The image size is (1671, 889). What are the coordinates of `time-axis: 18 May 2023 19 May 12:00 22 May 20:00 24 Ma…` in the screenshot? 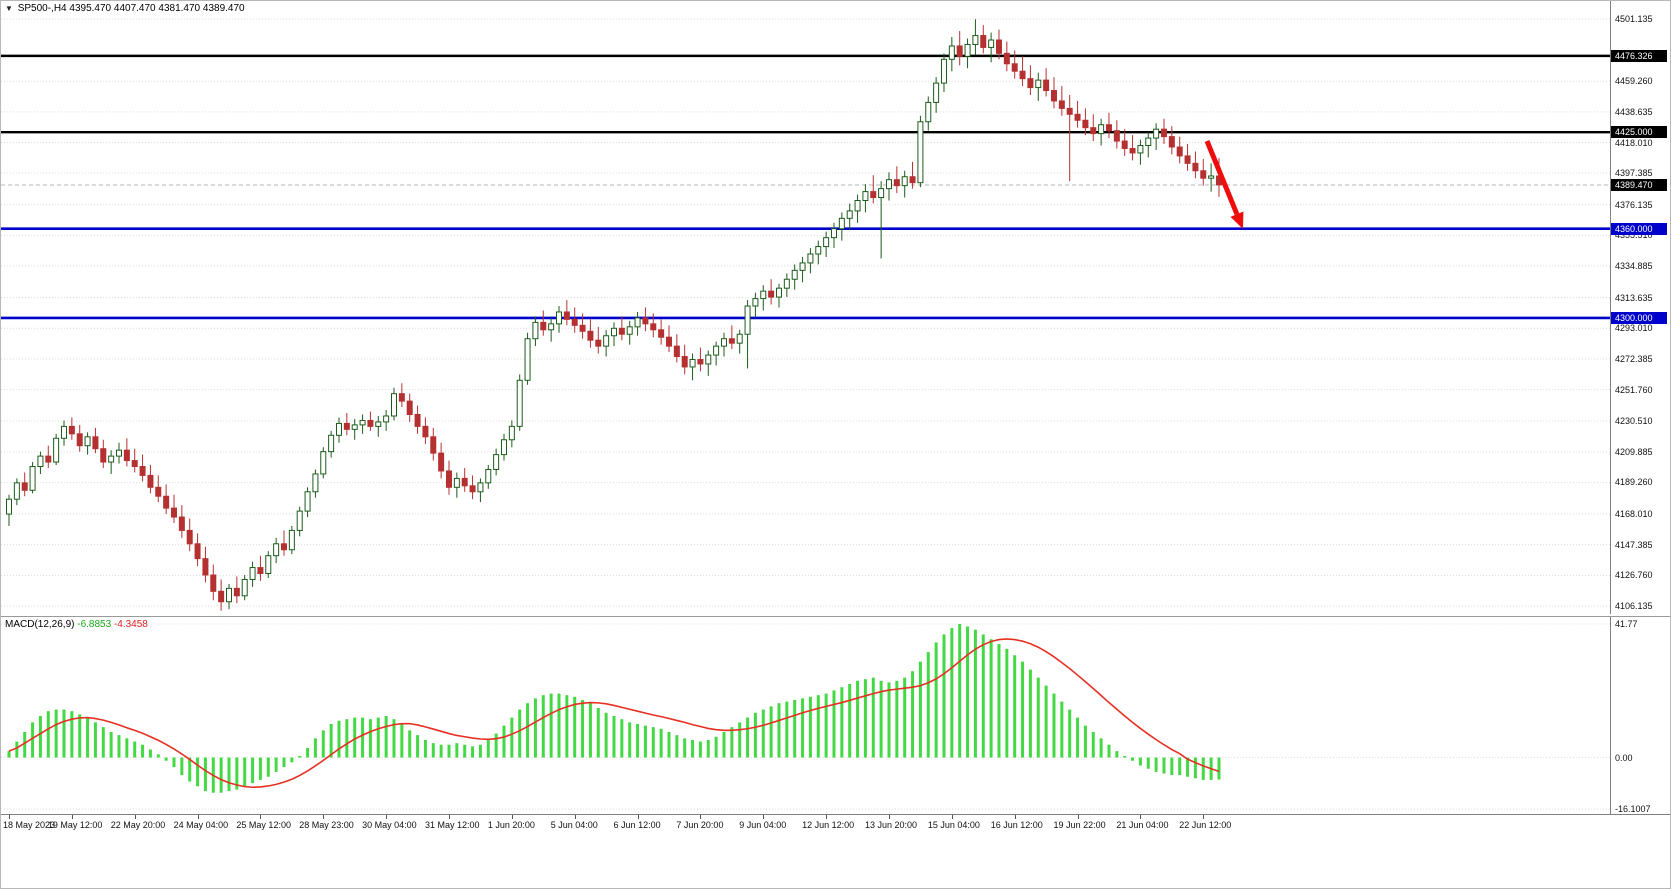 It's located at (835, 851).